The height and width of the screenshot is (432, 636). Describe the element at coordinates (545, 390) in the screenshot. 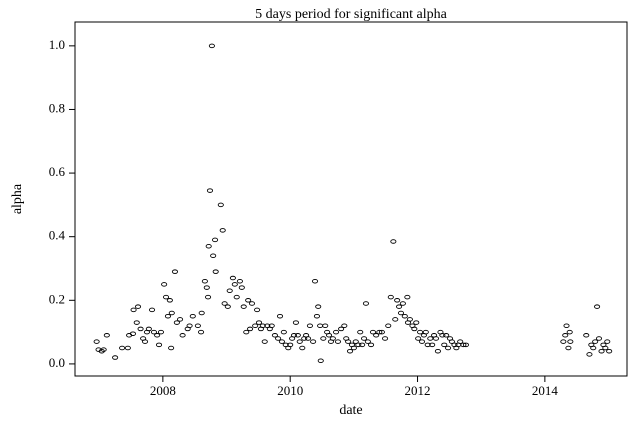

I see `x-tick-label: 2014` at that location.